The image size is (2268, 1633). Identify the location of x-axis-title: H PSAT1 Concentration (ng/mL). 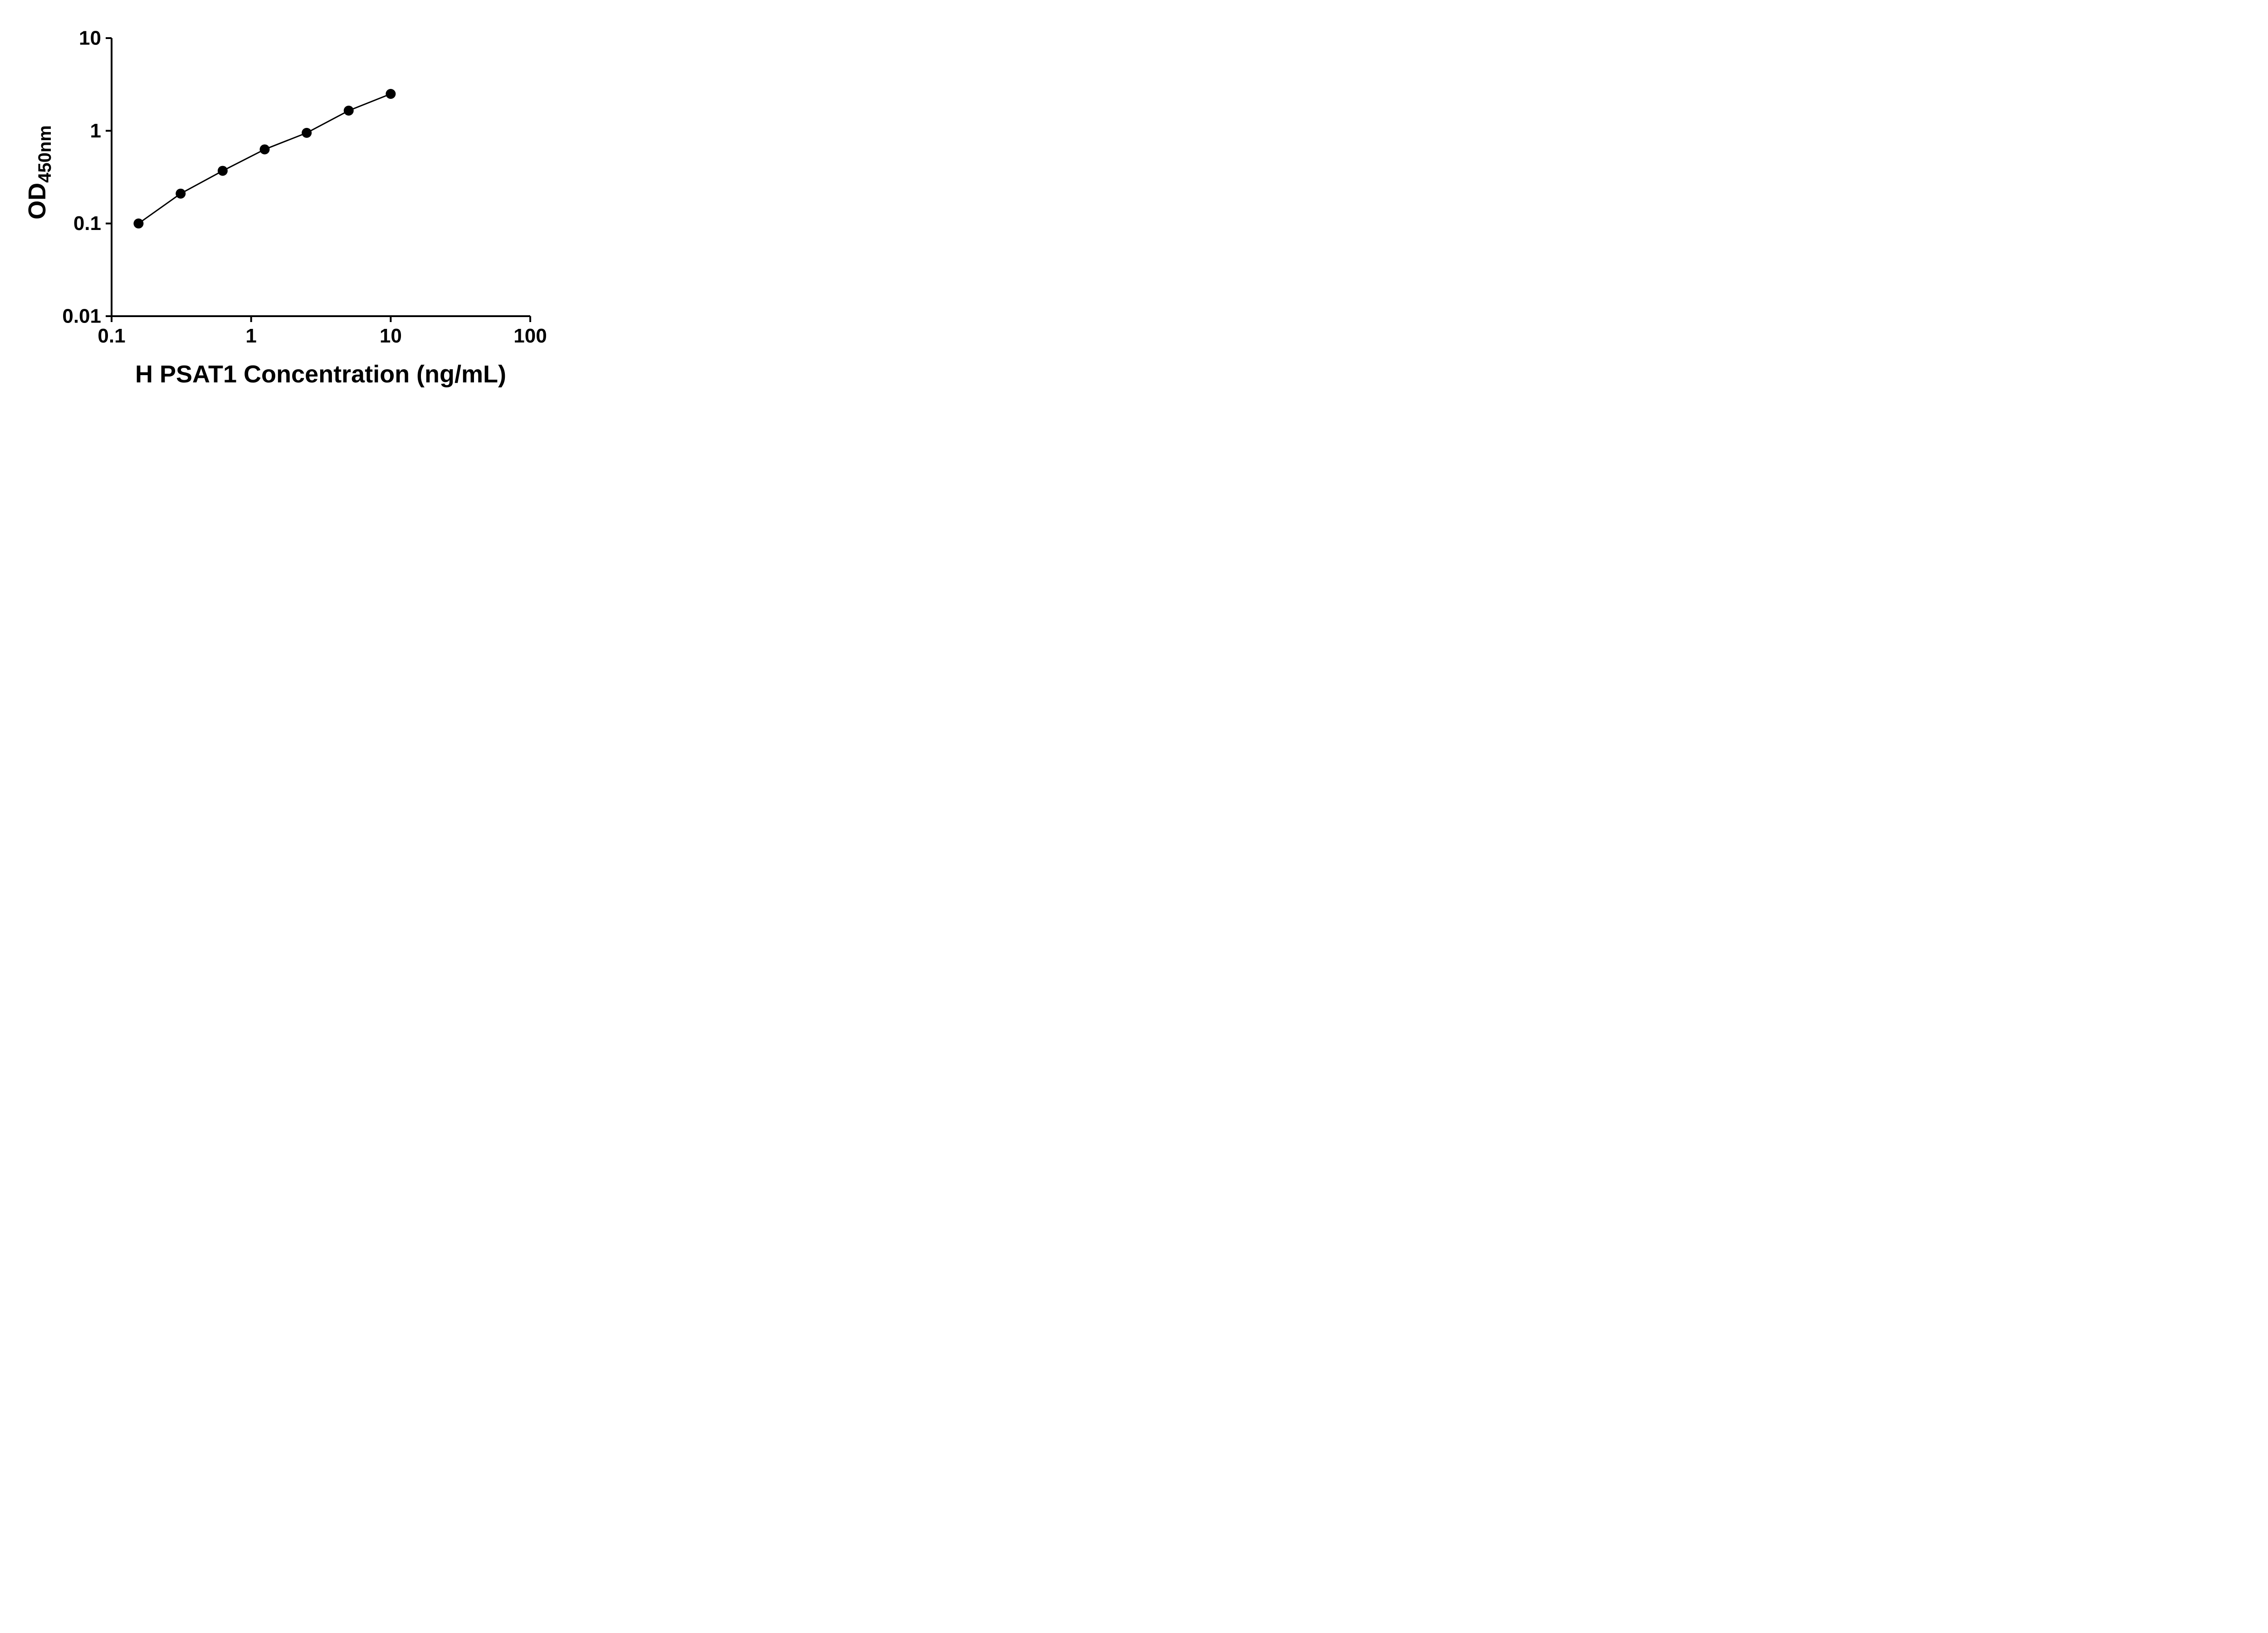
(320, 374).